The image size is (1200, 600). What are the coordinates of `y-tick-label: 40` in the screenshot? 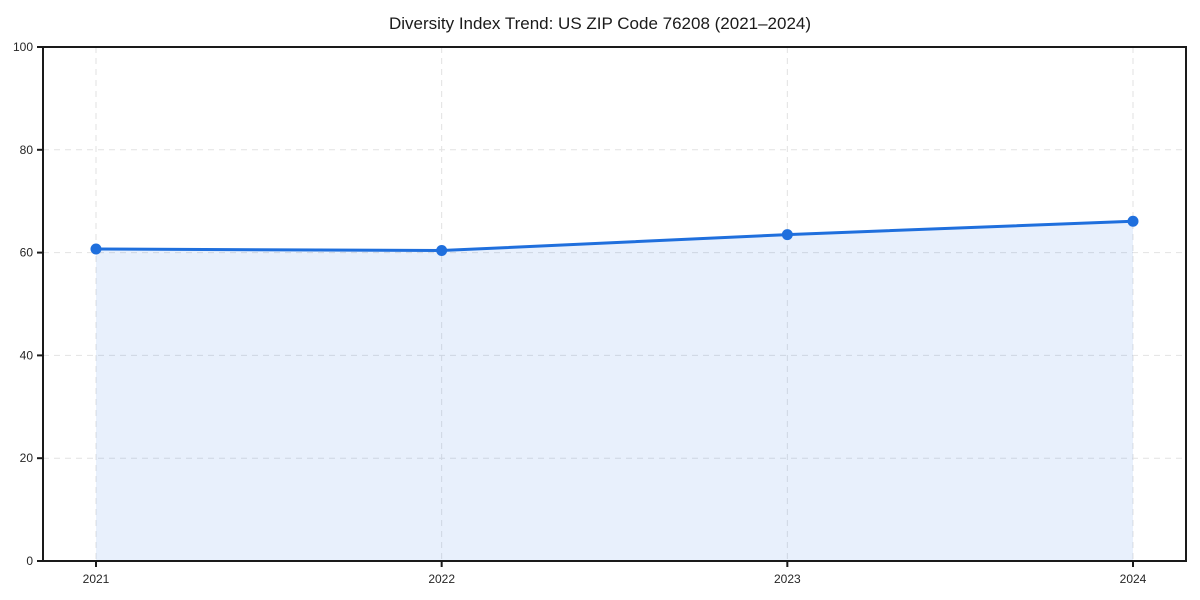 It's located at (27, 355).